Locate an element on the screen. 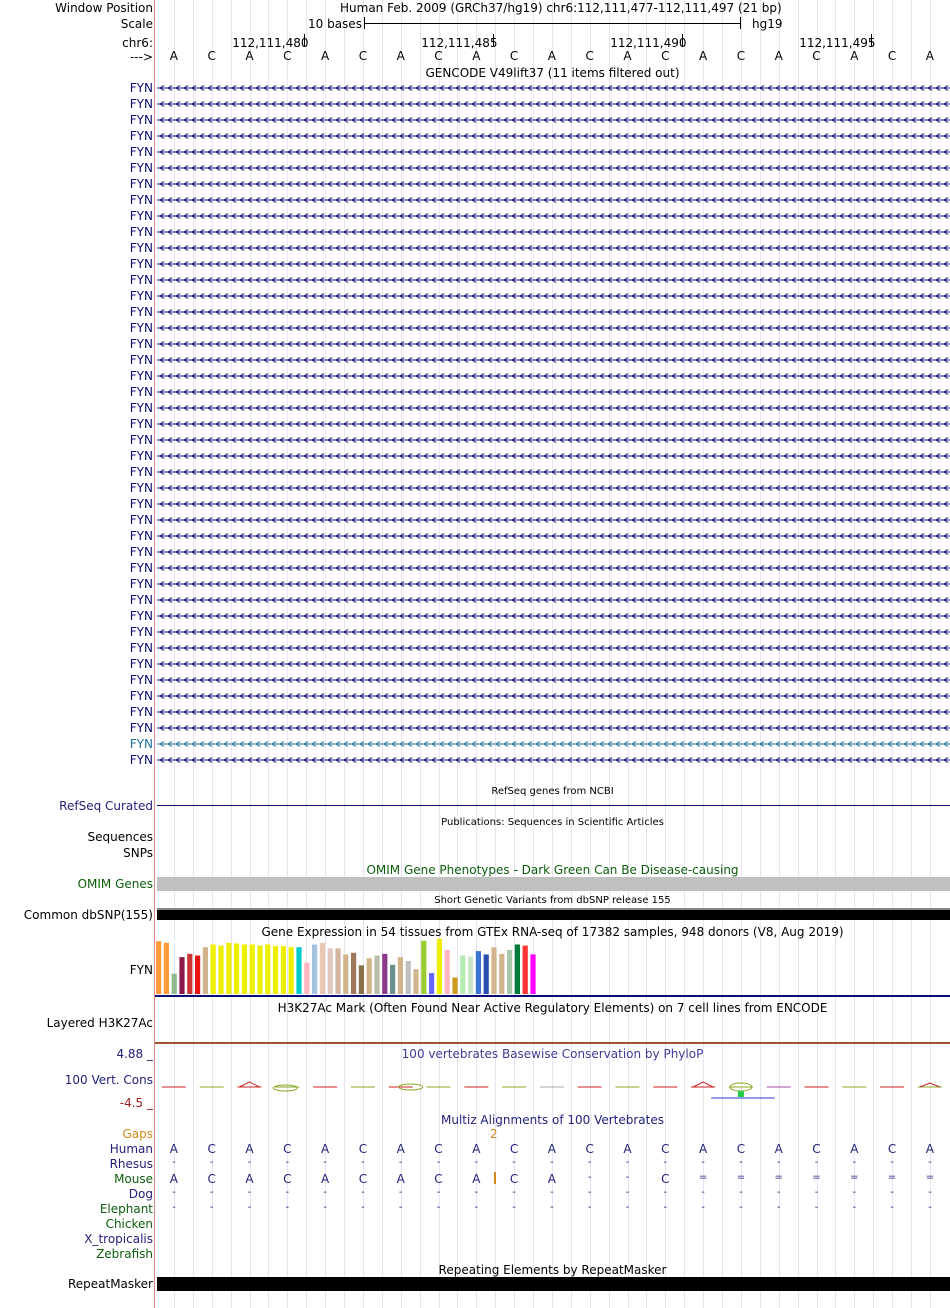  phylop-min: -4.5 _ is located at coordinates (136, 1103).